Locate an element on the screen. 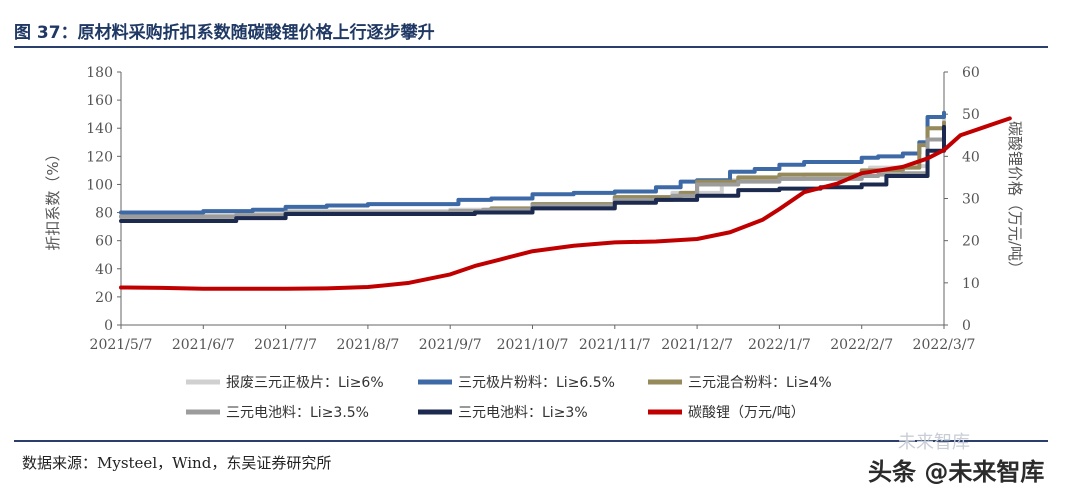 The width and height of the screenshot is (1080, 490). legend-label-1: 报废三元正极片：Li≥6% is located at coordinates (305, 383).